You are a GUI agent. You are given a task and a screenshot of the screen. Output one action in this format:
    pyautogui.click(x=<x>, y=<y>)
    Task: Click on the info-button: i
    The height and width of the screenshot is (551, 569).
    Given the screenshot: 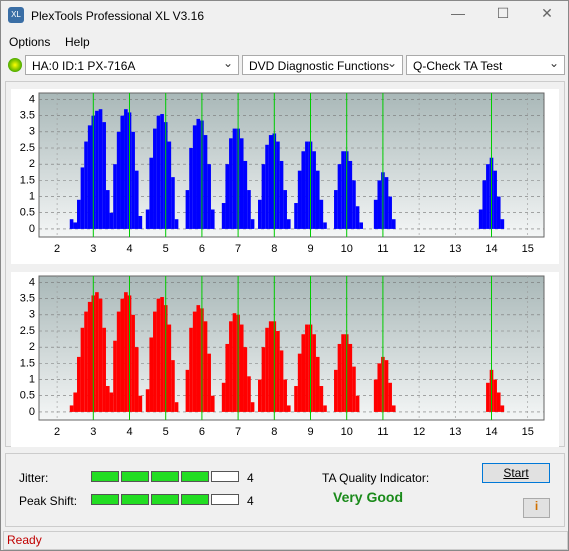 What is the action you would take?
    pyautogui.click(x=536, y=508)
    